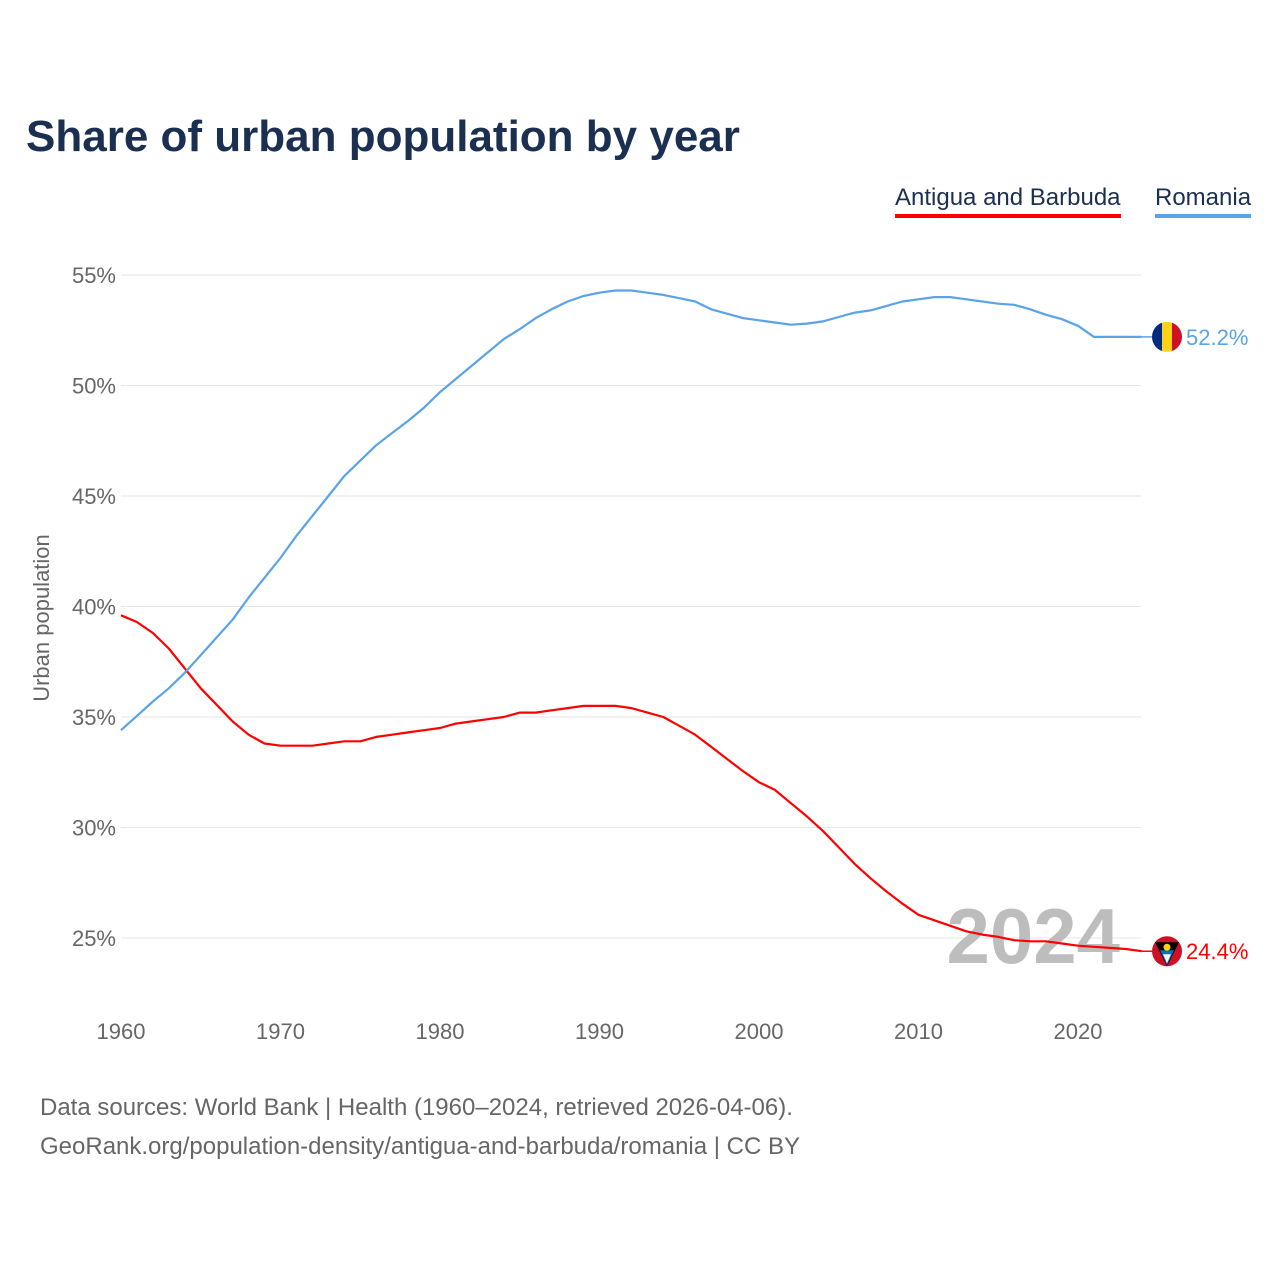 The image size is (1280, 1280). Describe the element at coordinates (1078, 1031) in the screenshot. I see `x-tick-label: 2020` at that location.